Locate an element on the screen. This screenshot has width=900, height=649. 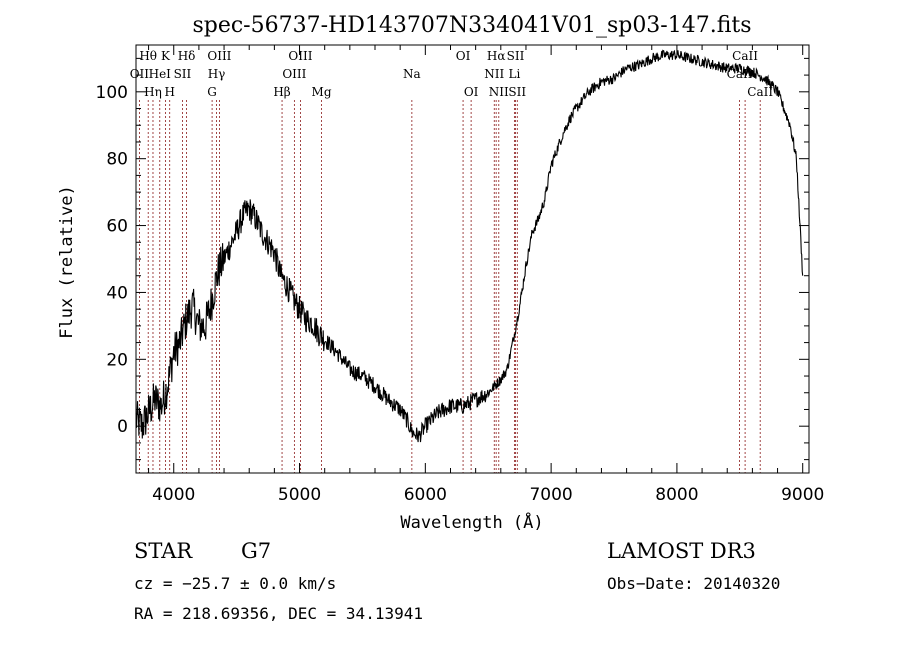
observation-date: Obs−Date: 20140320 is located at coordinates (694, 583).